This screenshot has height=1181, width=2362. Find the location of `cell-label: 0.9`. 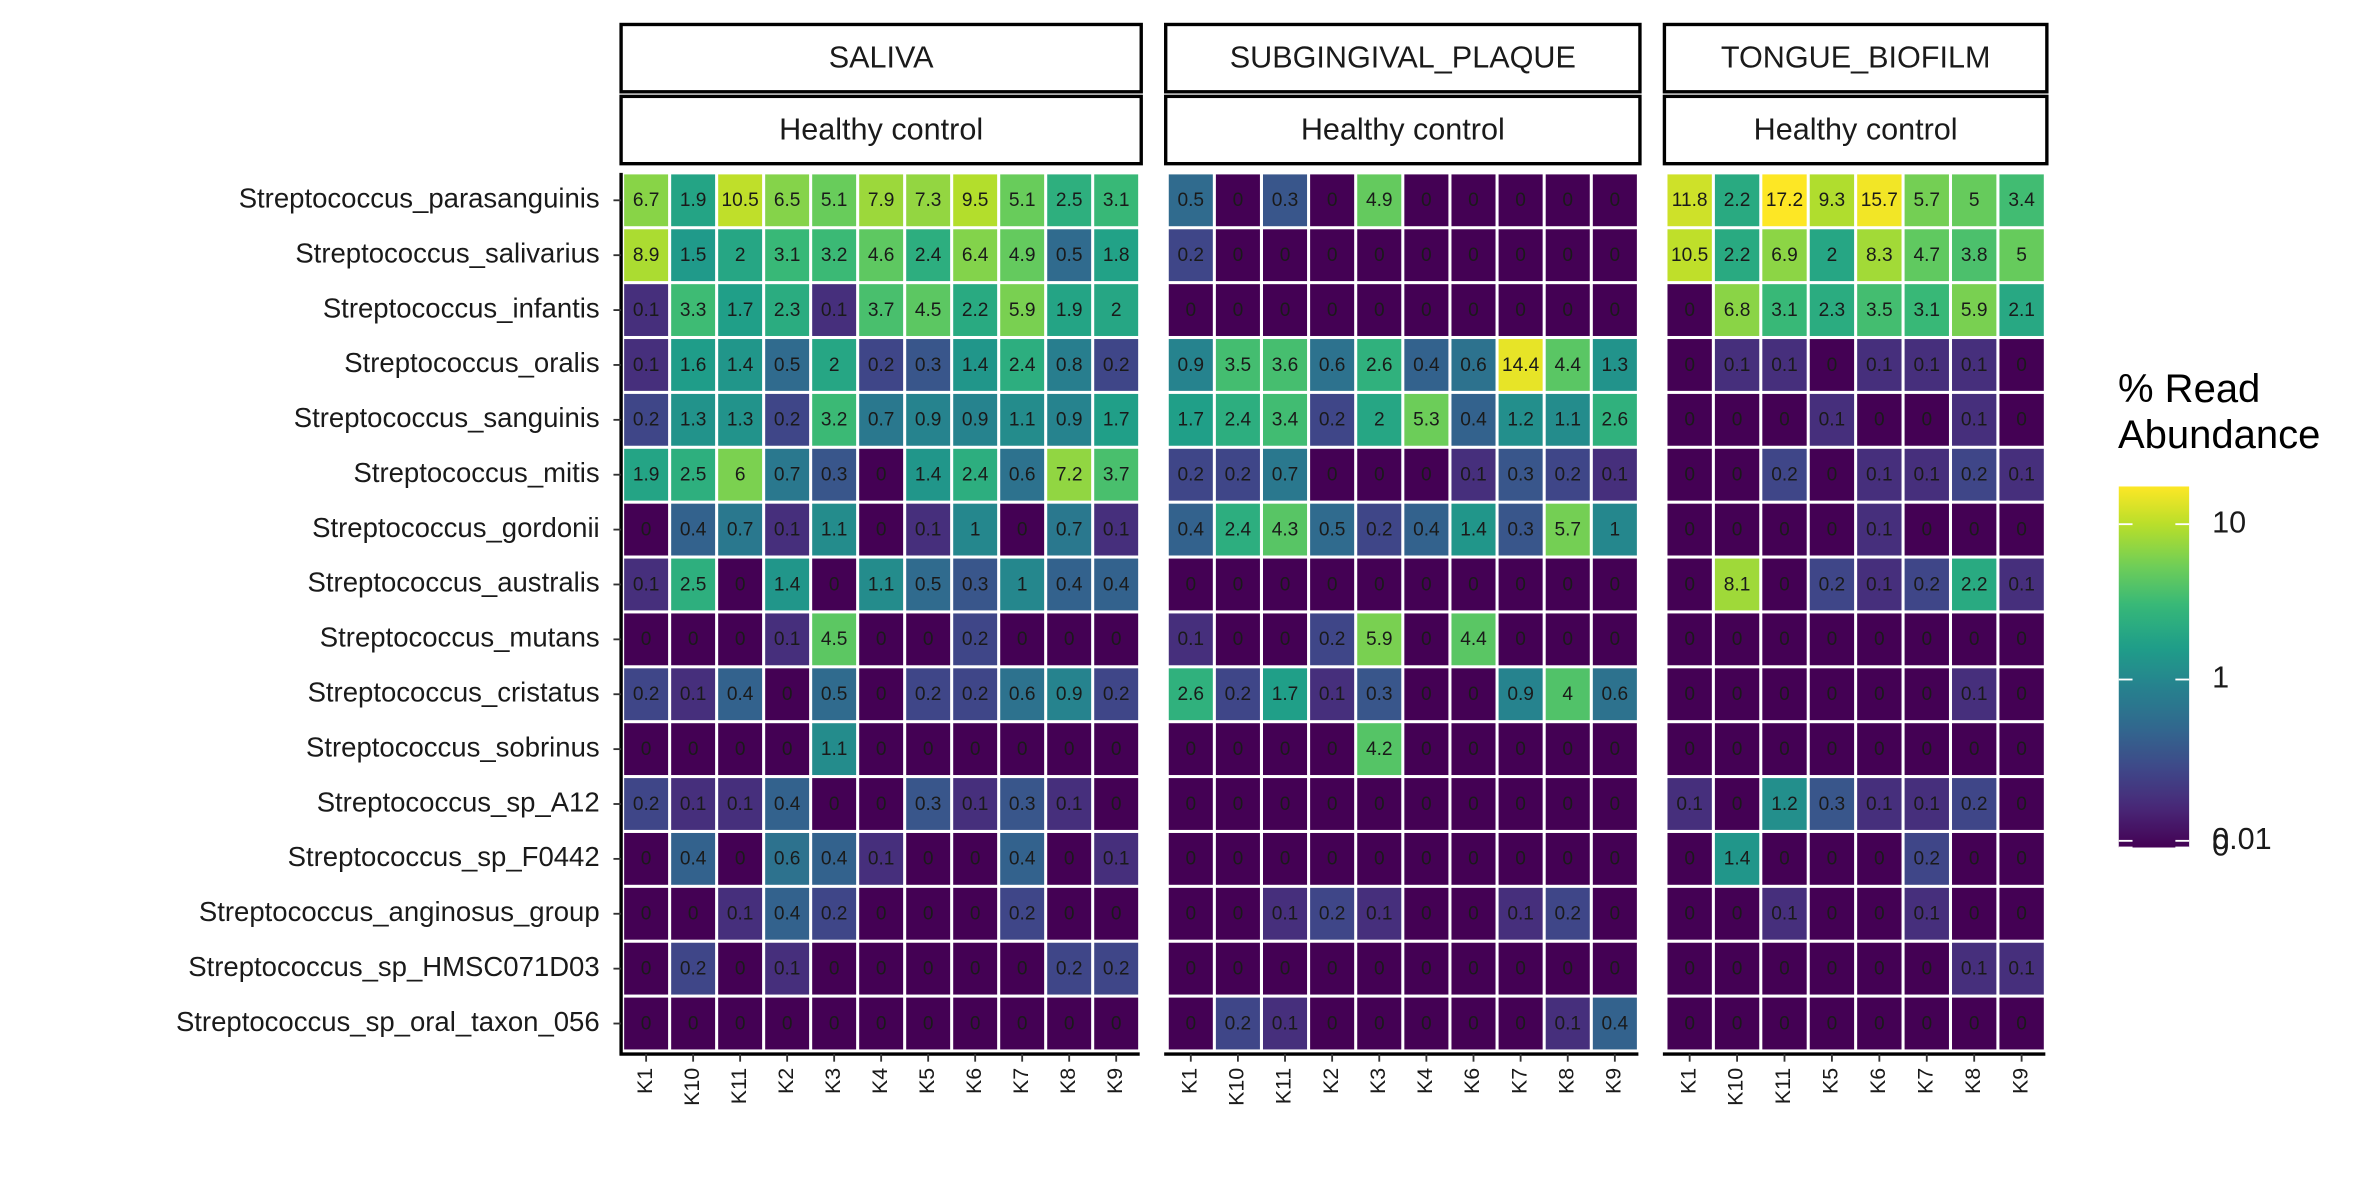

cell-label: 0.9 is located at coordinates (1069, 420).